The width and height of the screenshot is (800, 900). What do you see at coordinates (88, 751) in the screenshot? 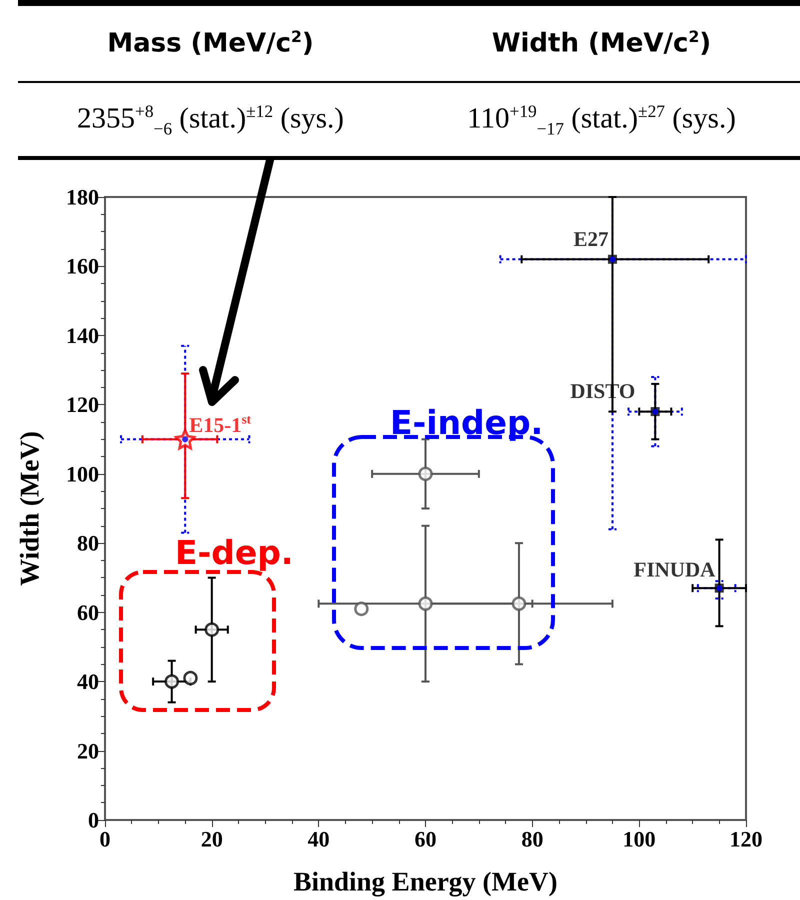
I see `y-tick-label: 20` at bounding box center [88, 751].